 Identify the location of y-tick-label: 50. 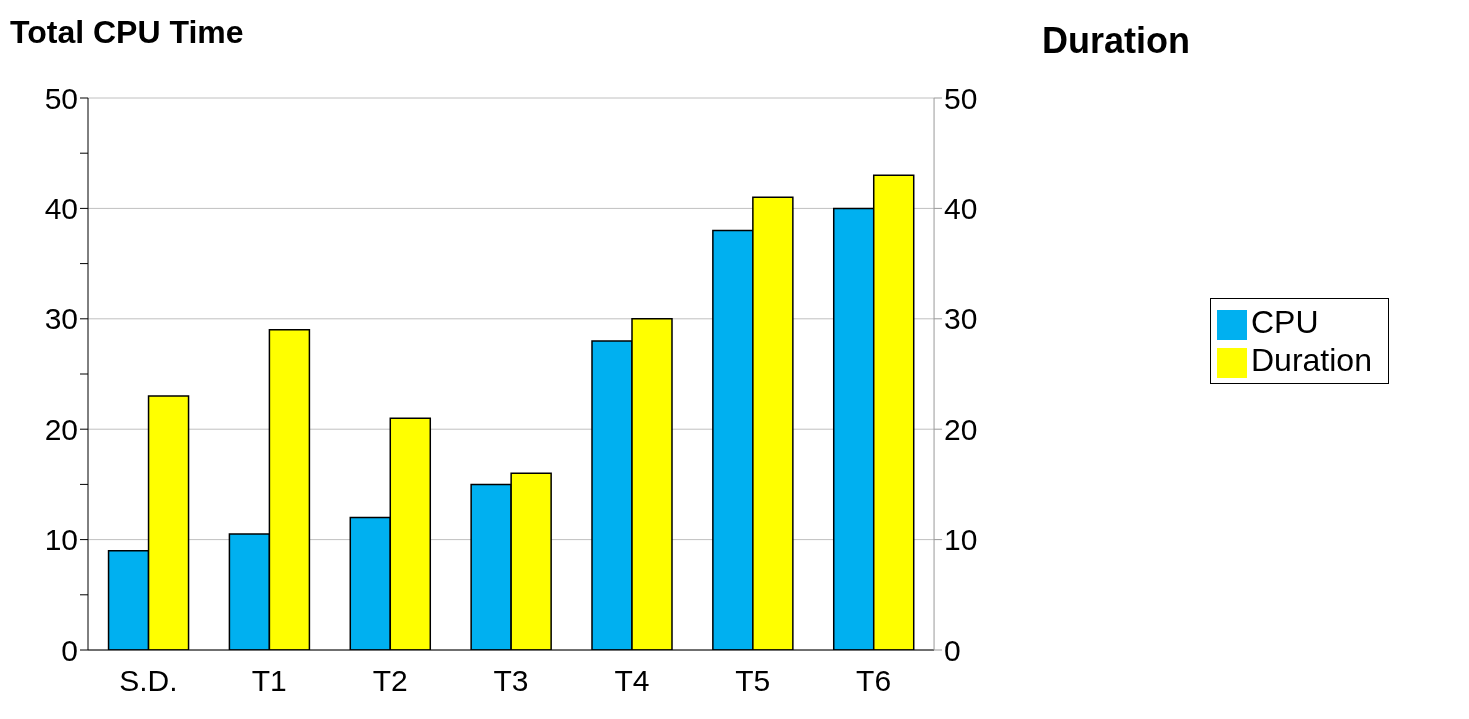
(61, 98).